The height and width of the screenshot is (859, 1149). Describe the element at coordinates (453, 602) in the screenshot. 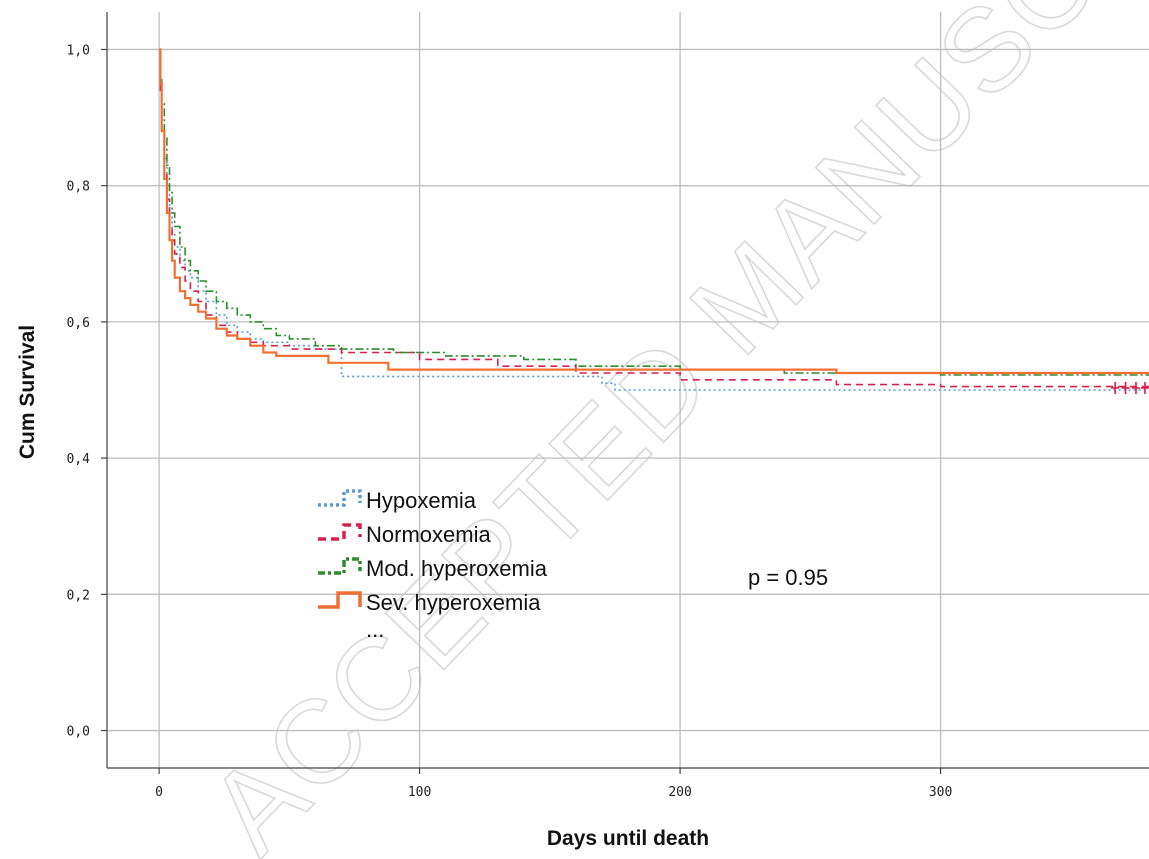

I see `legend-label: Sev. hyperoxemia` at that location.